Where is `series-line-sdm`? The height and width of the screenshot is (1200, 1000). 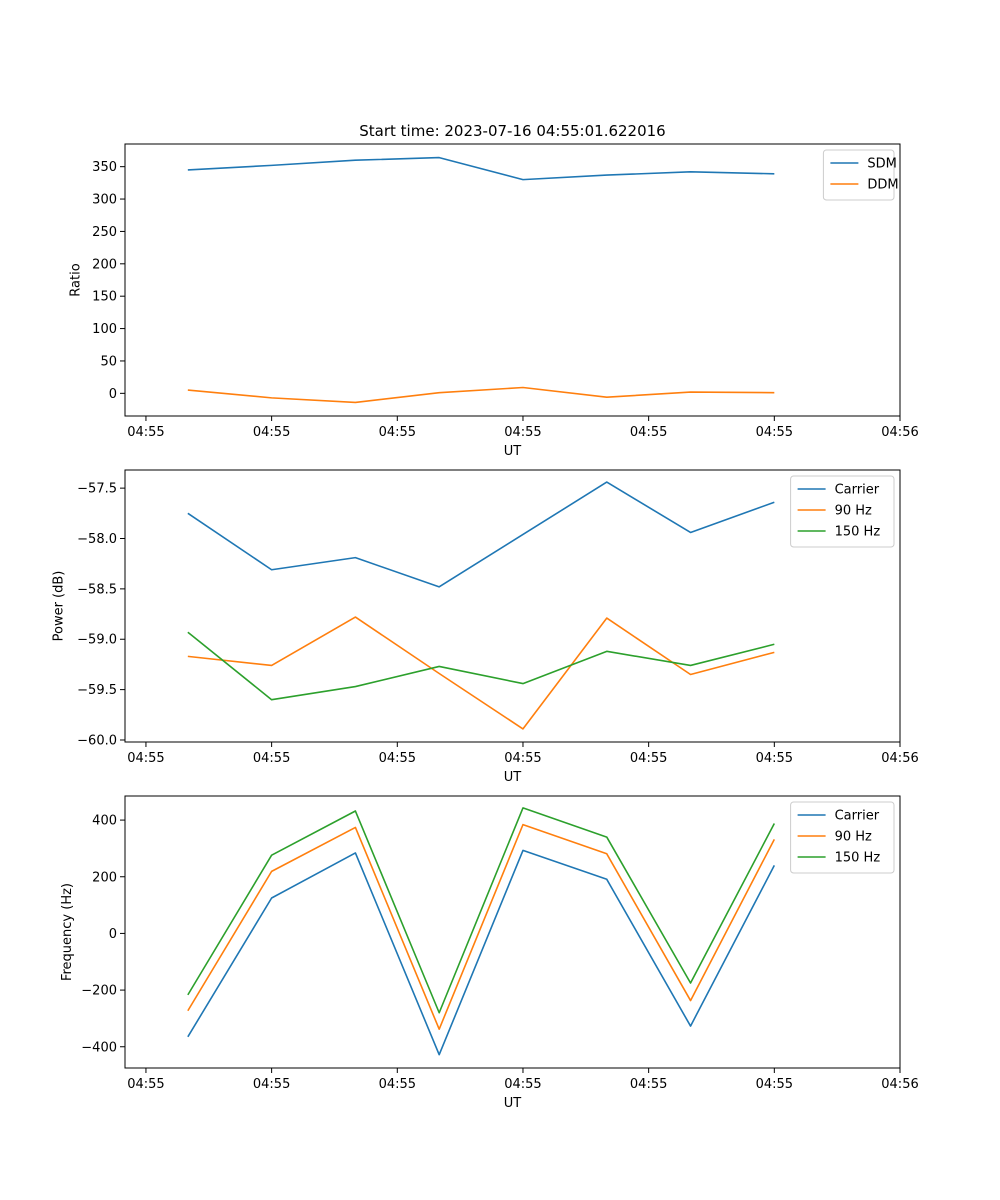 series-line-sdm is located at coordinates (481, 168).